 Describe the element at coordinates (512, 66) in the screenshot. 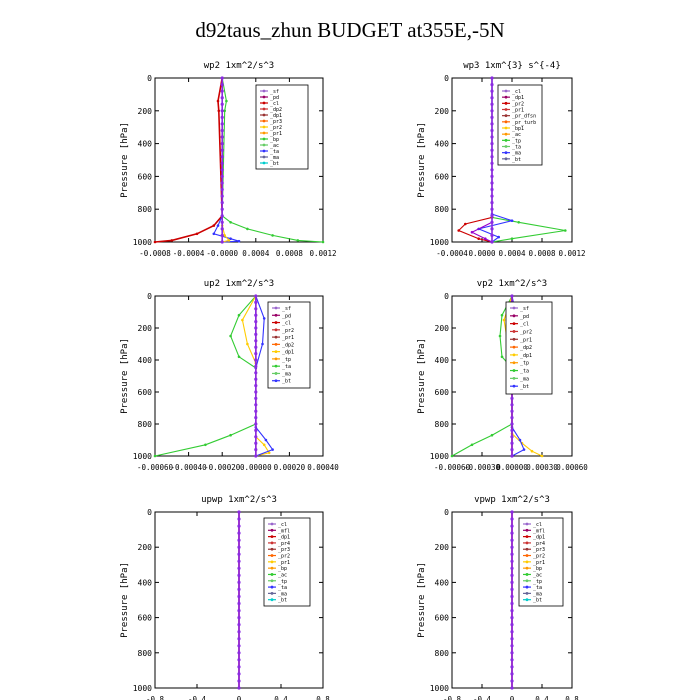

I see `panel-title: wp3 1xm^{3} s^{-4}` at that location.